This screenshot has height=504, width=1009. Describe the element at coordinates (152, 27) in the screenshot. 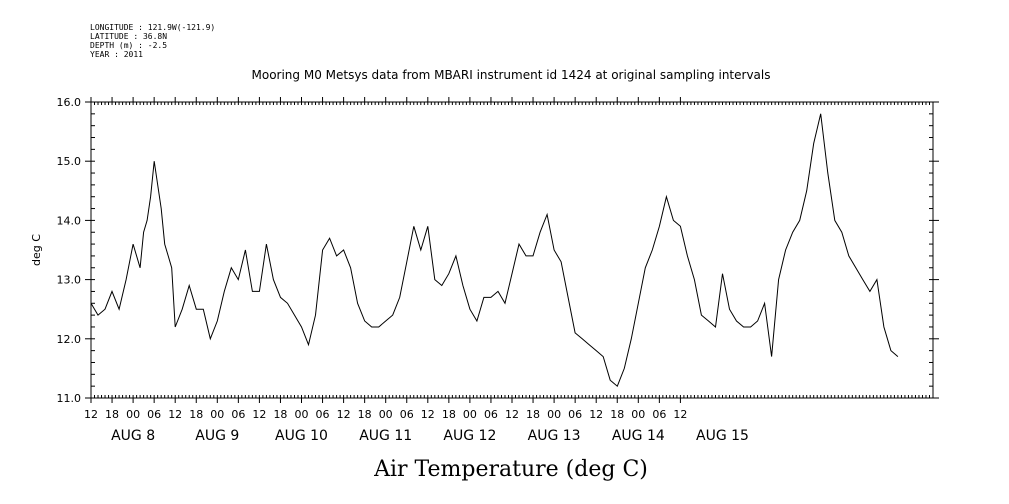

I see `meta-longitude: LONGITUDE : 121.9W(-121.9)` at that location.